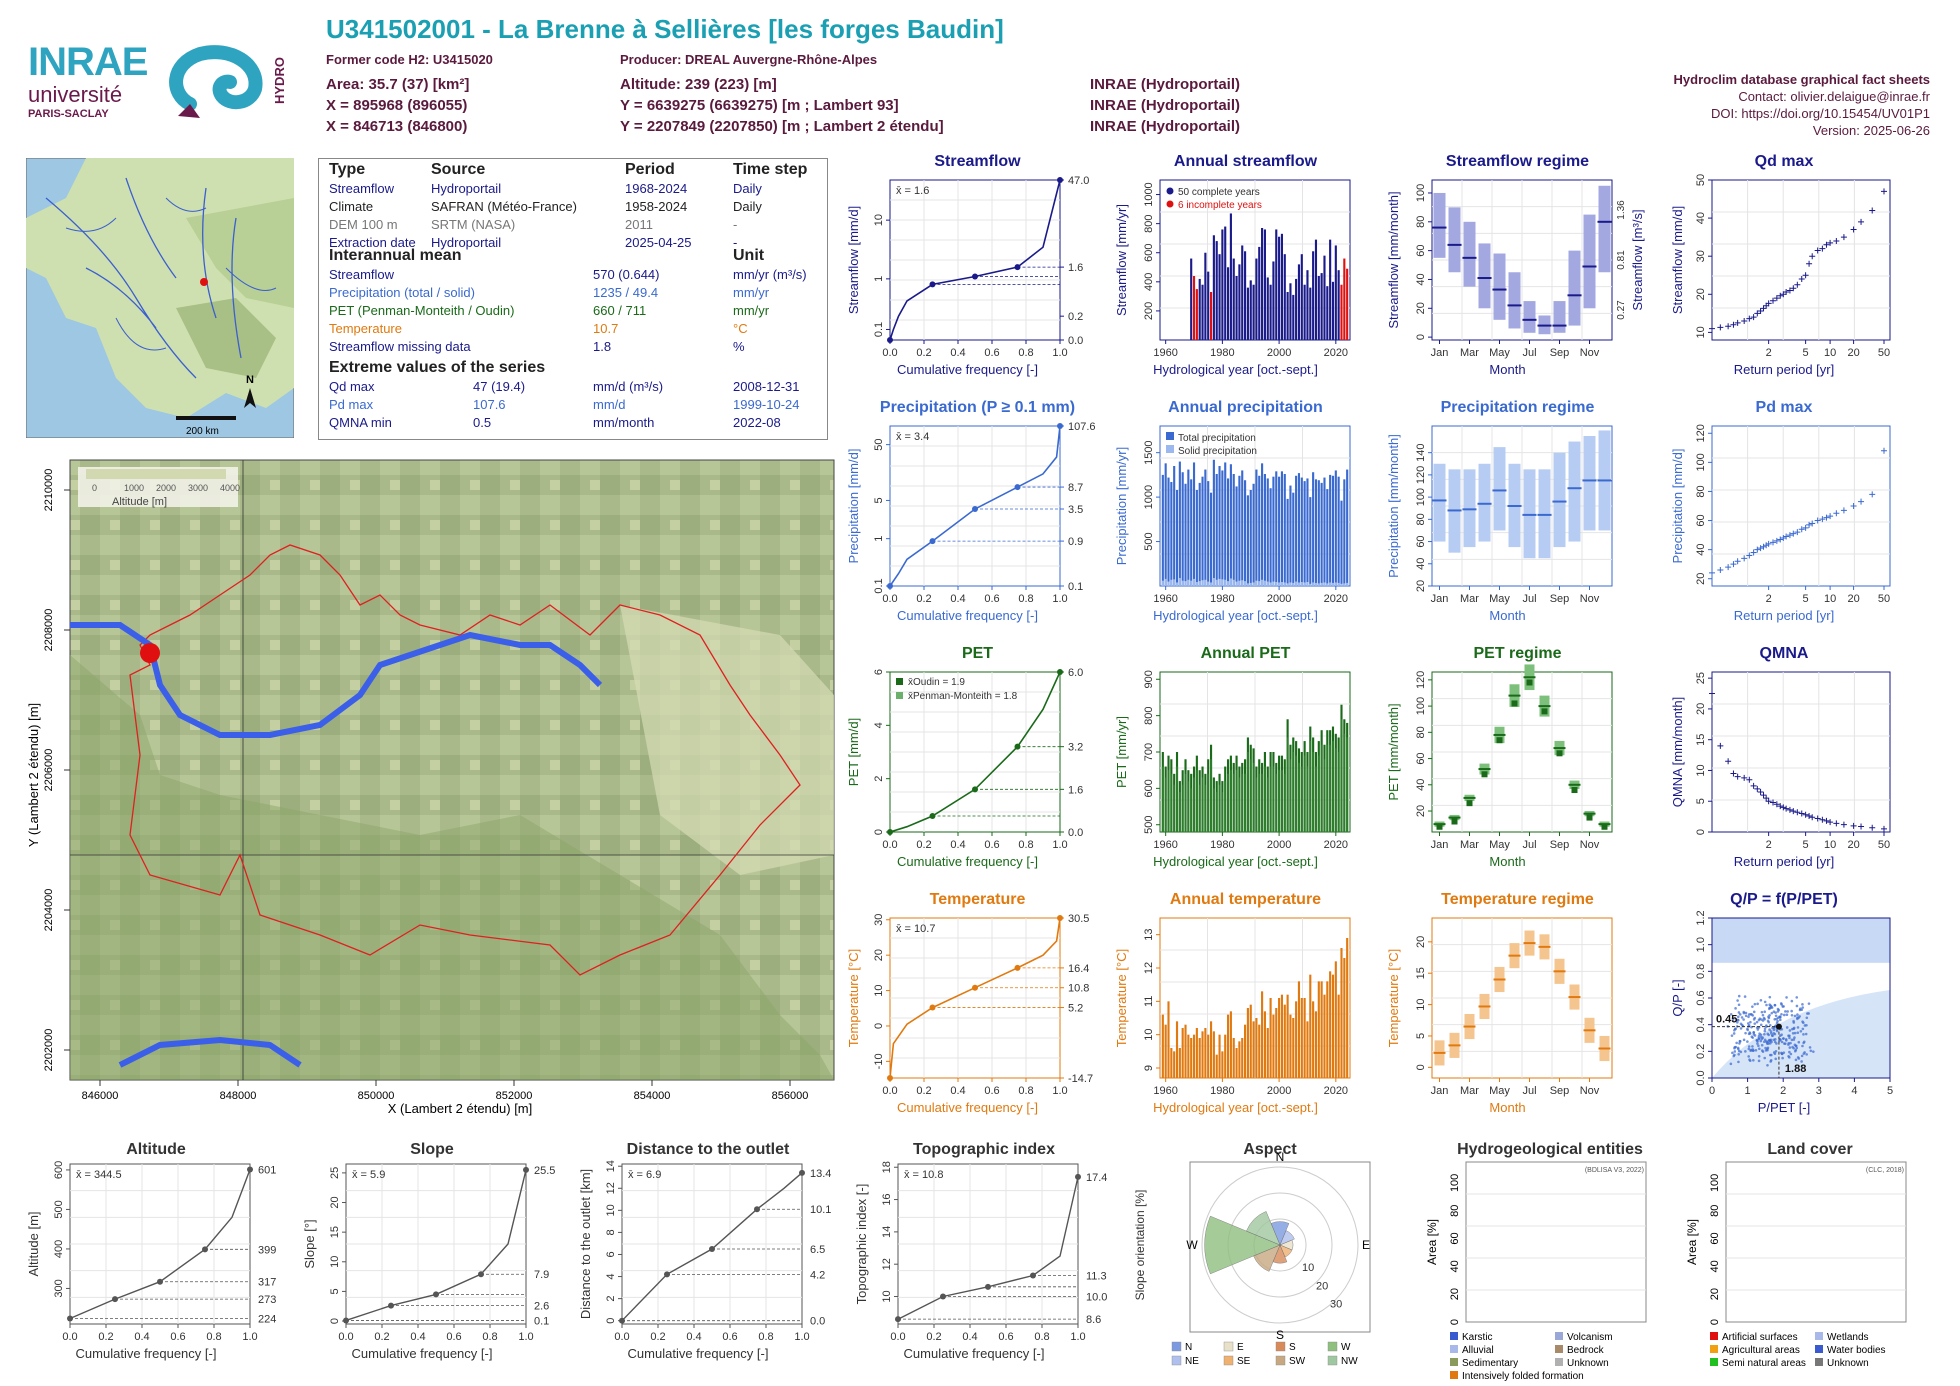 The image size is (1960, 1386). I want to click on info-type: Extraction date, so click(372, 242).